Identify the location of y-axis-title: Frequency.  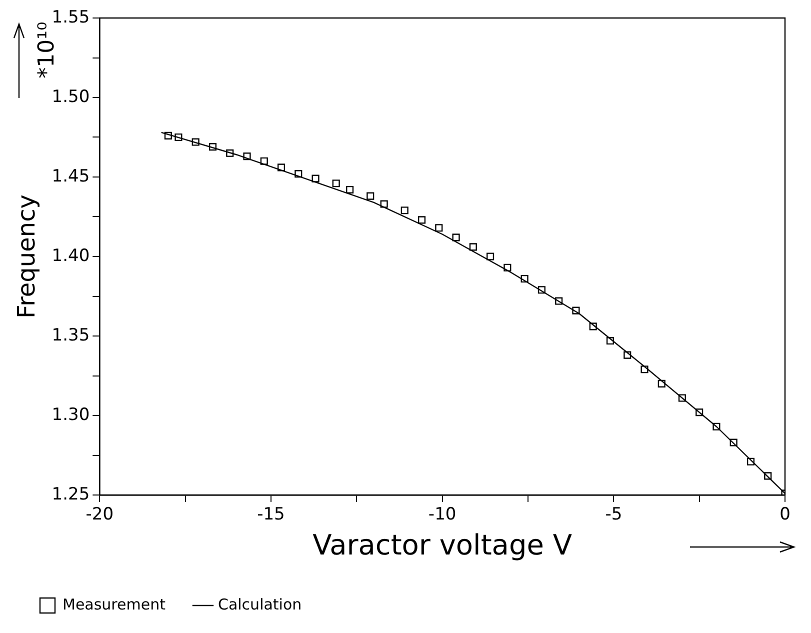
(26, 256).